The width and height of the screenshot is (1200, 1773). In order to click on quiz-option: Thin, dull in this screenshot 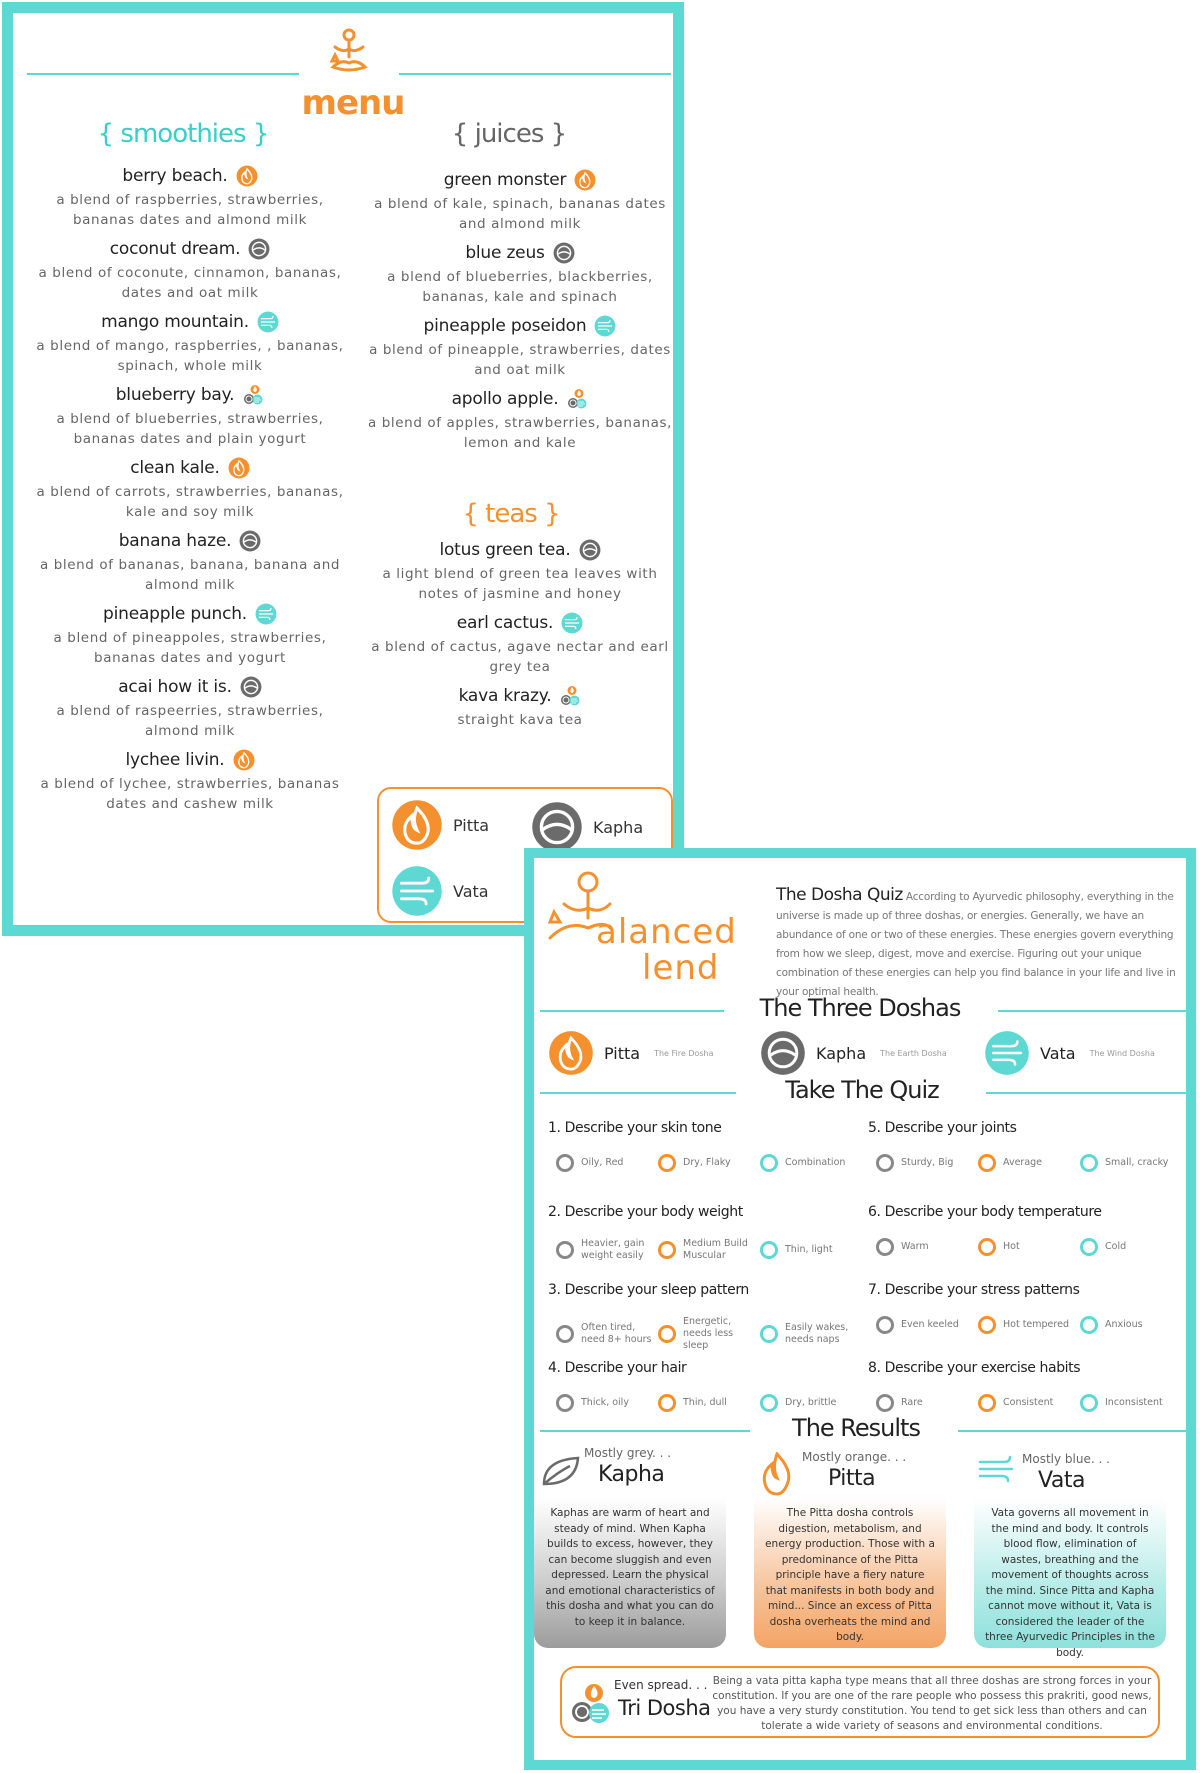, I will do `click(709, 1403)`.